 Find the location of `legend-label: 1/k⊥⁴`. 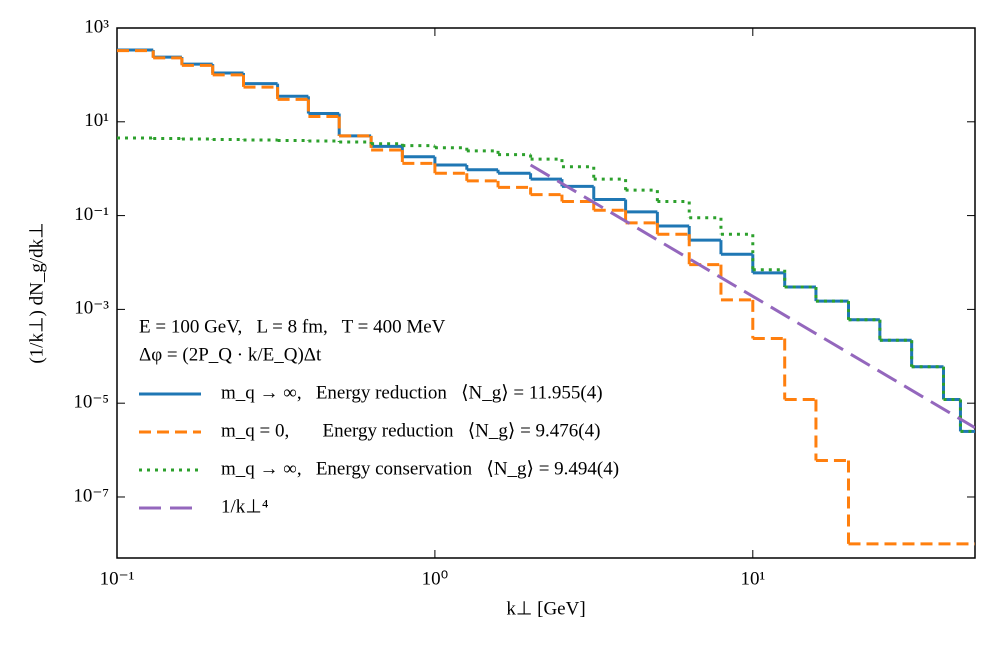

legend-label: 1/k⊥⁴ is located at coordinates (245, 506).